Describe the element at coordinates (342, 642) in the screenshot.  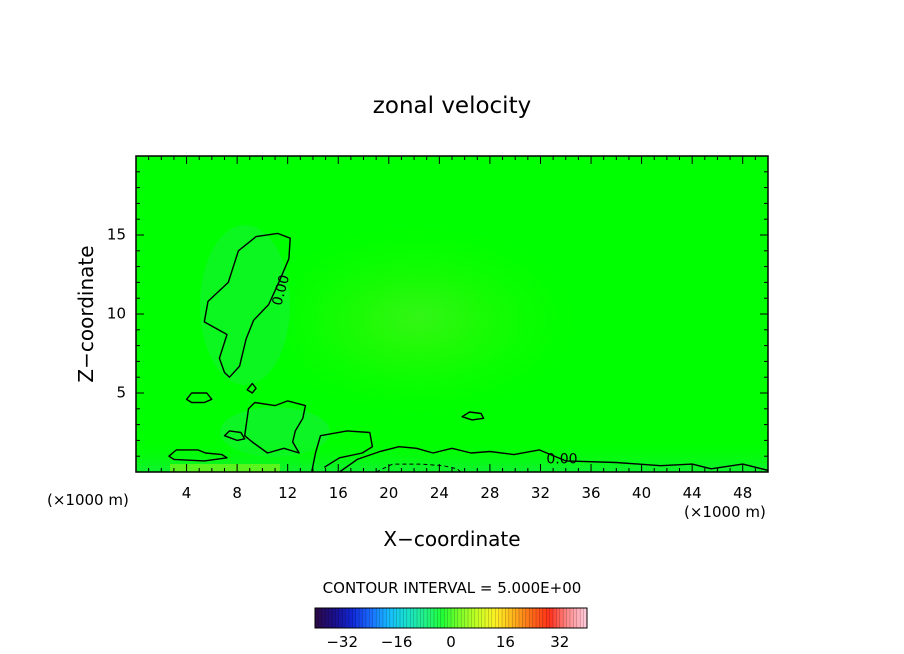
I see `colorbar-tick-label: −32` at that location.